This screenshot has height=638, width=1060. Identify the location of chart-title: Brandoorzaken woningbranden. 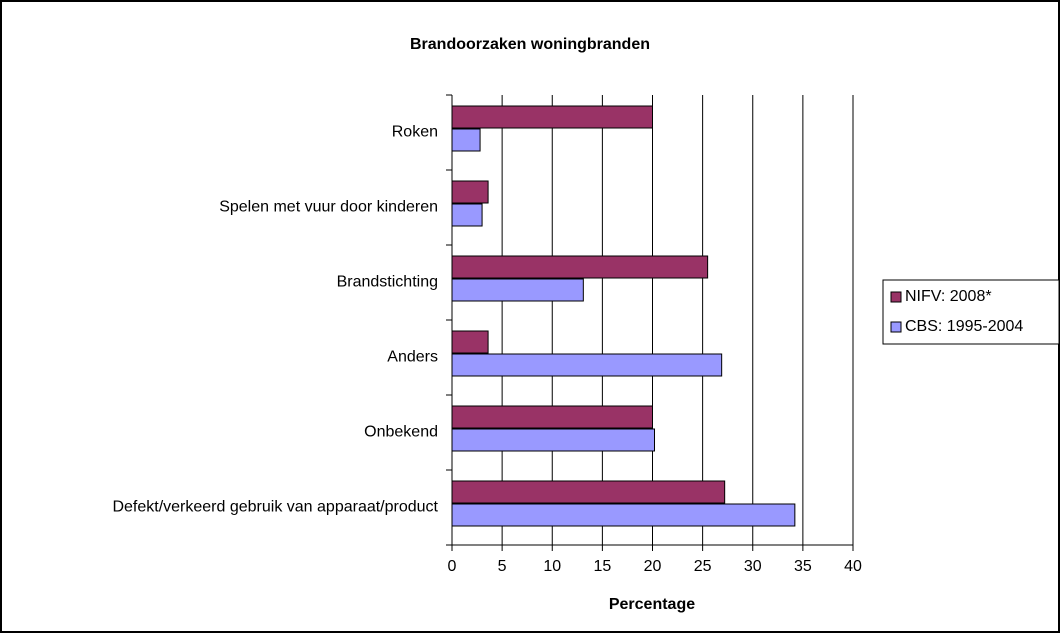
(530, 44).